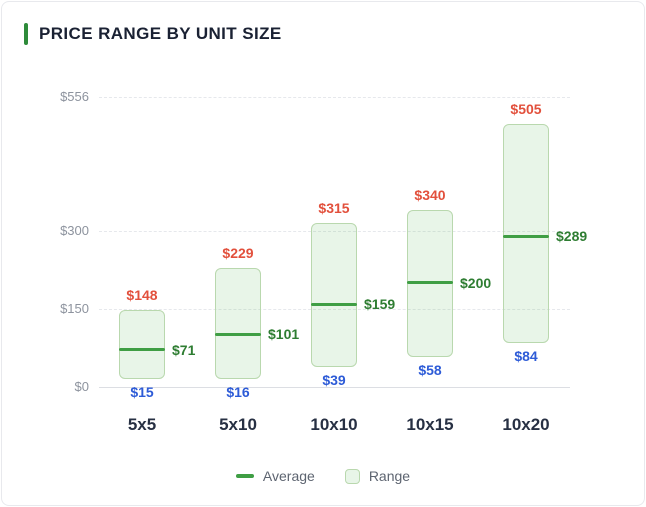  I want to click on y-axis-tick-label: $150, so click(74, 308).